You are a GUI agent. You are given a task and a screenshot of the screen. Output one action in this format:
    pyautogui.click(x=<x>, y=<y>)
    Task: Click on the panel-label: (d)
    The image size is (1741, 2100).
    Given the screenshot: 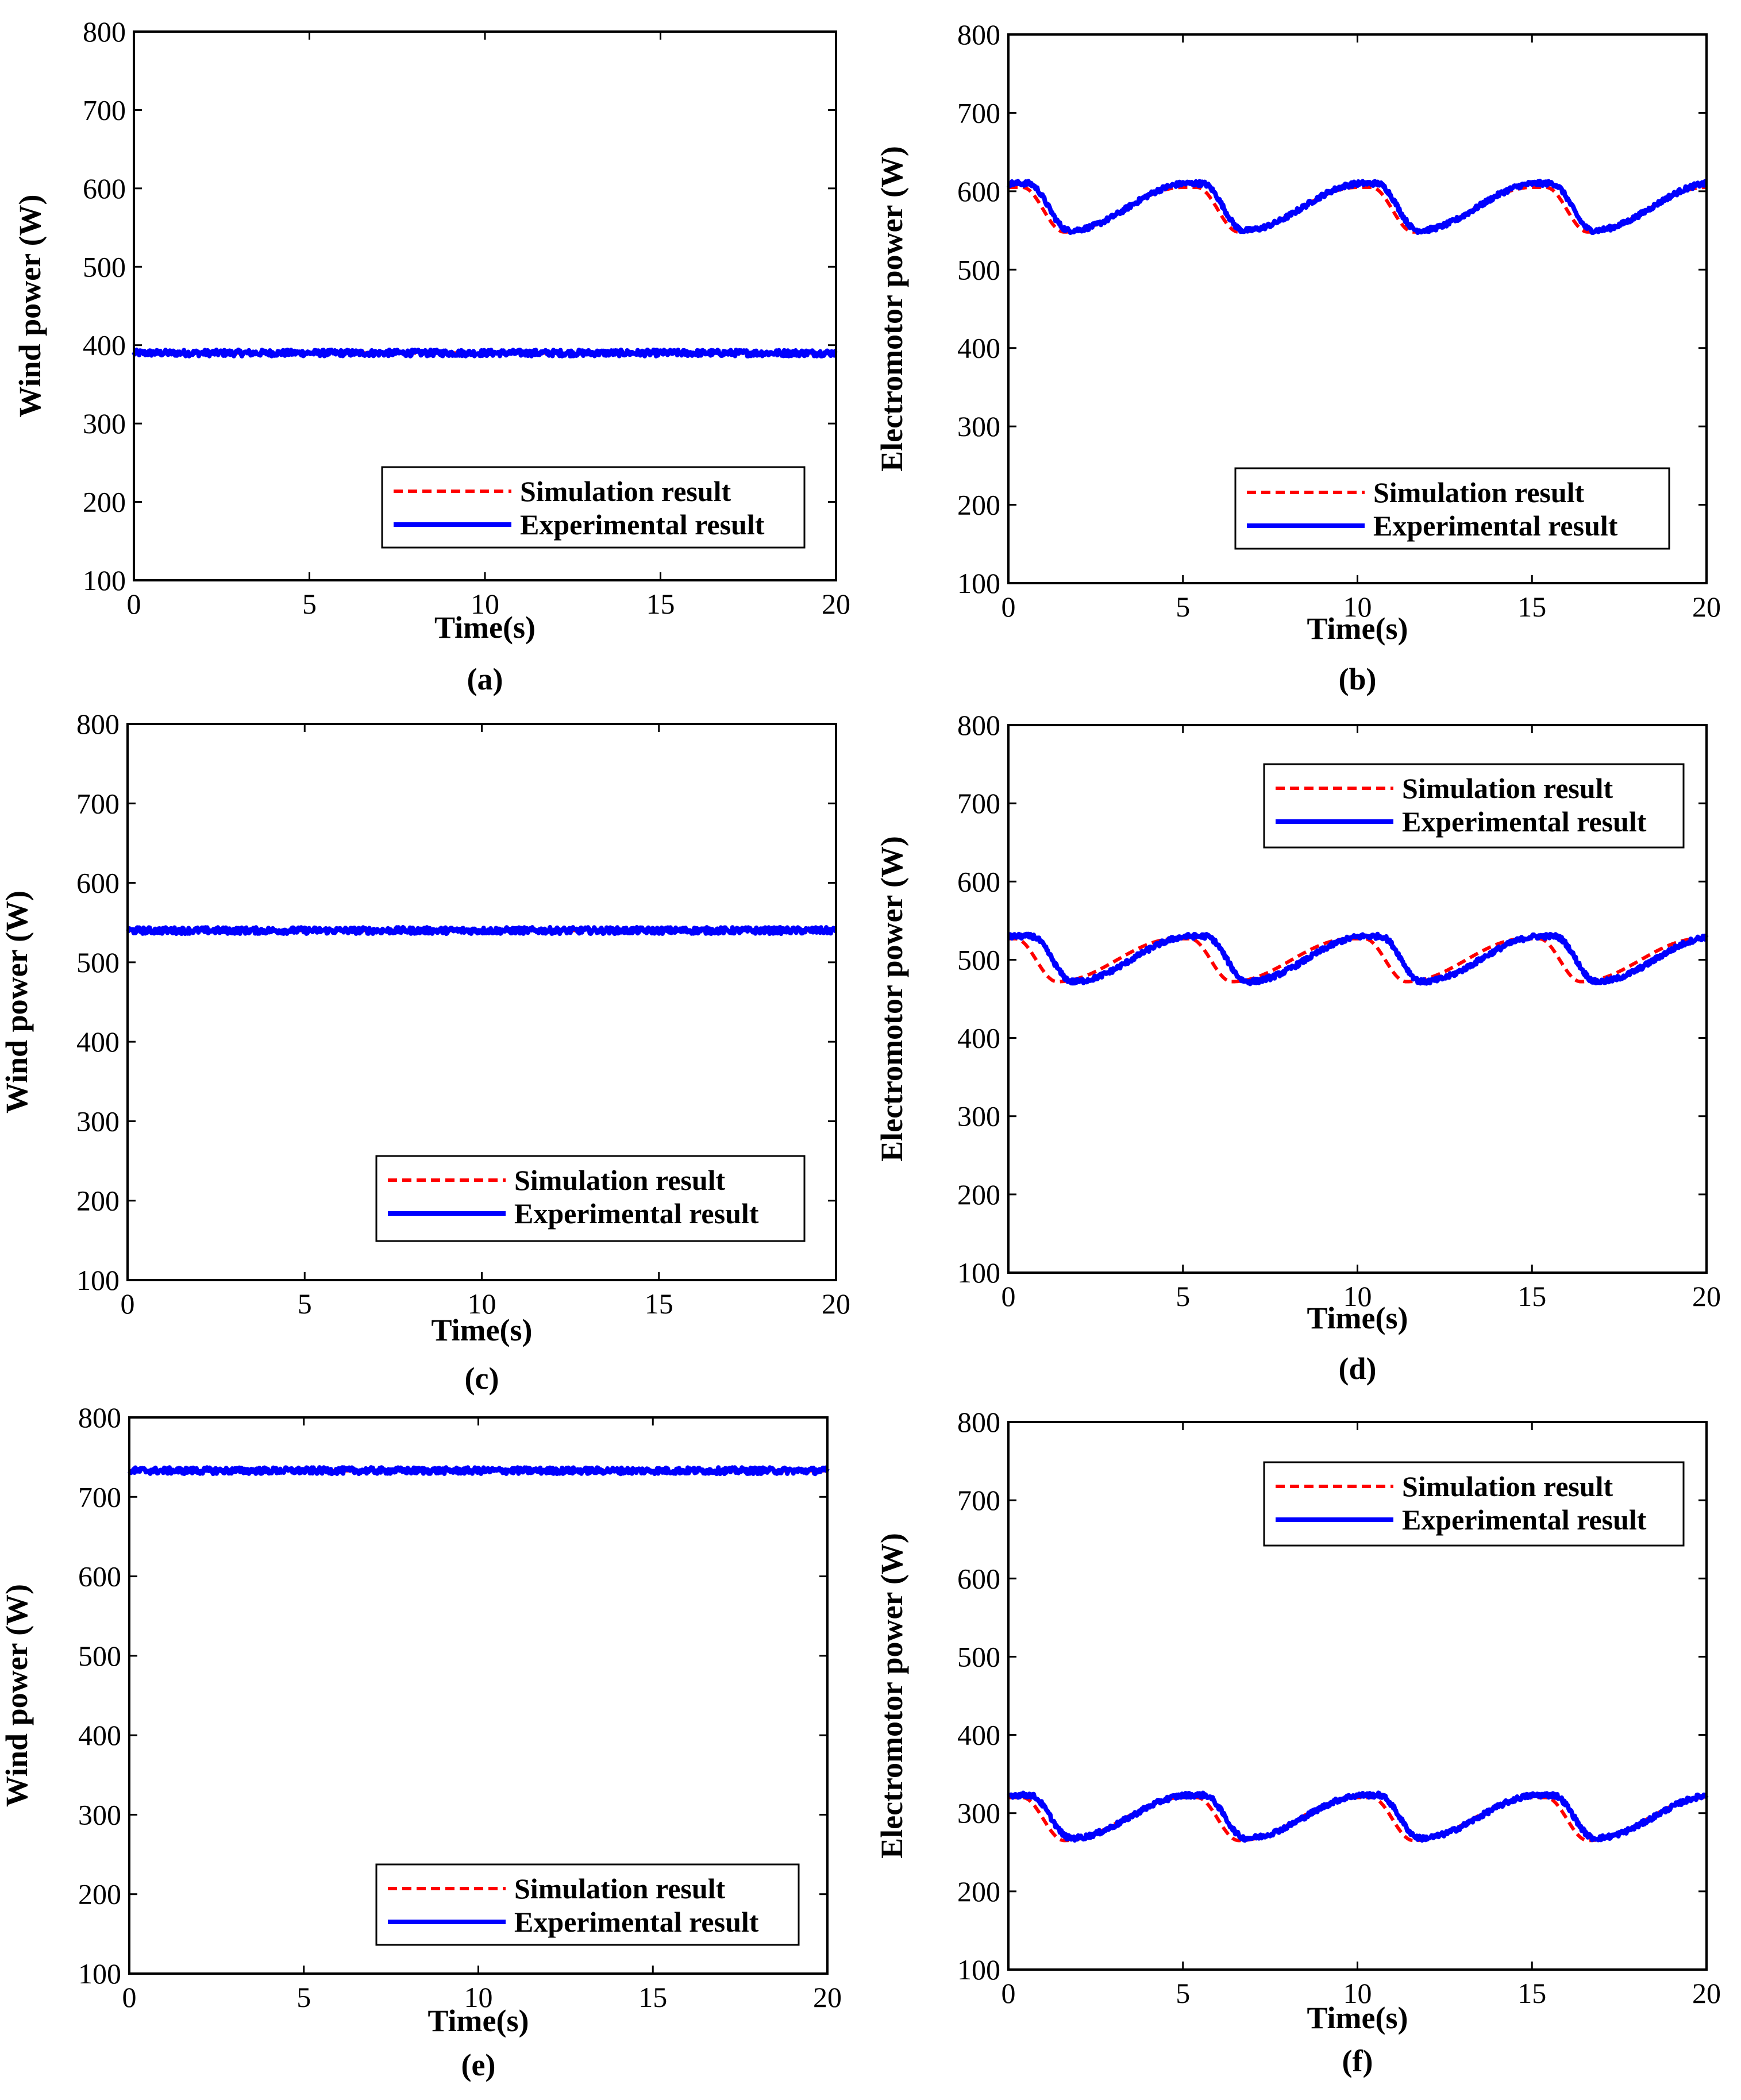 What is the action you would take?
    pyautogui.click(x=1358, y=1369)
    